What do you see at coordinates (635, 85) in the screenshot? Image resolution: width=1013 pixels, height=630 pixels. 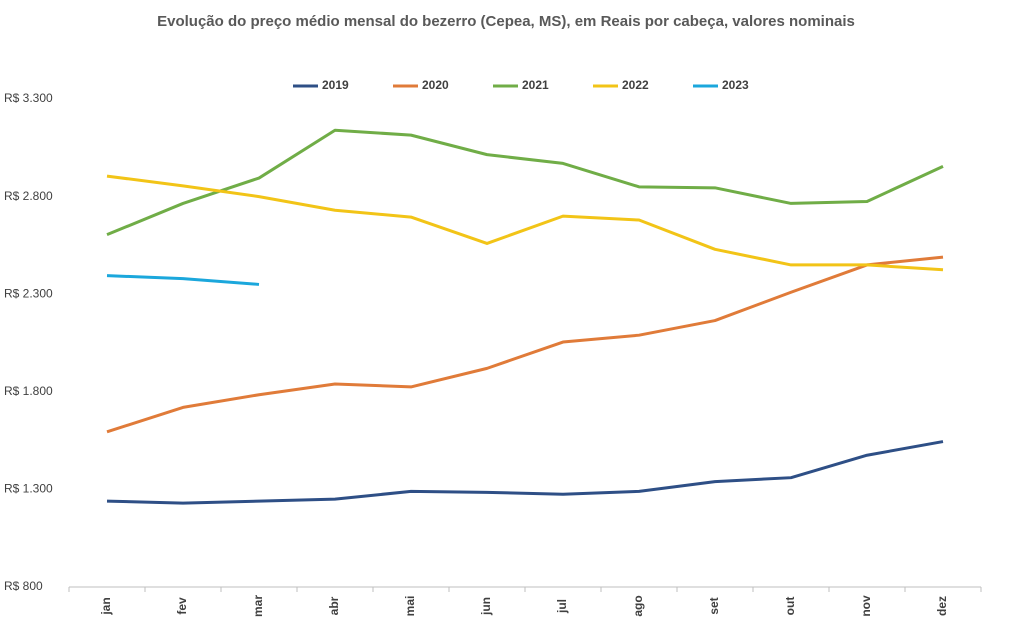 I see `legend-label: 2022` at bounding box center [635, 85].